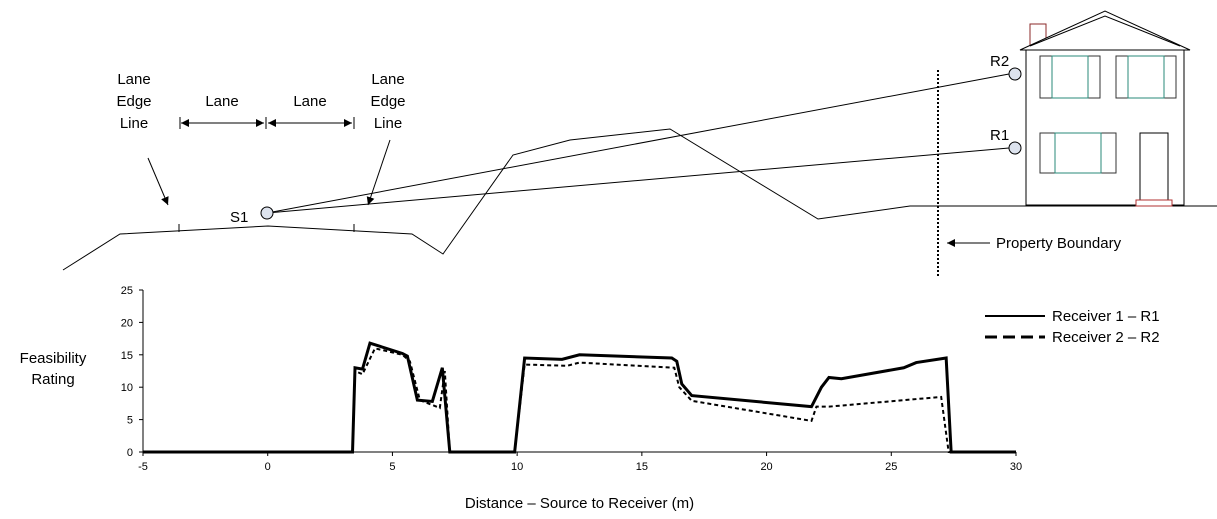 The height and width of the screenshot is (519, 1217). Describe the element at coordinates (267, 213) in the screenshot. I see `source-marker` at that location.